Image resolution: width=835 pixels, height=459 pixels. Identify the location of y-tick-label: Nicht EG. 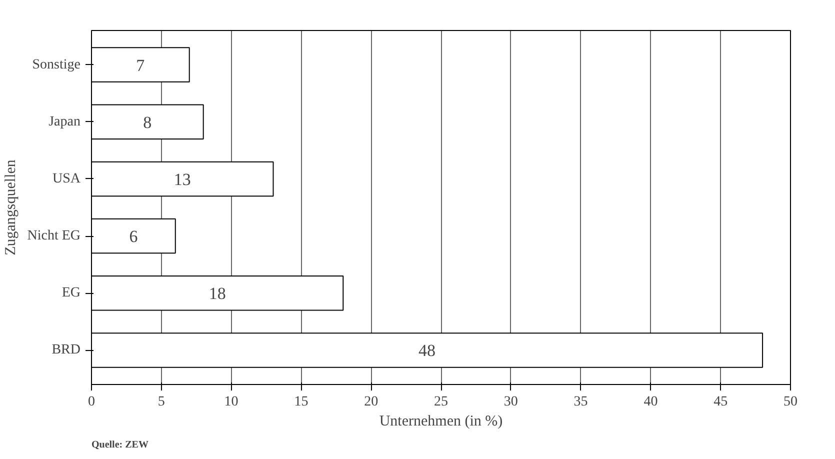
(53, 236).